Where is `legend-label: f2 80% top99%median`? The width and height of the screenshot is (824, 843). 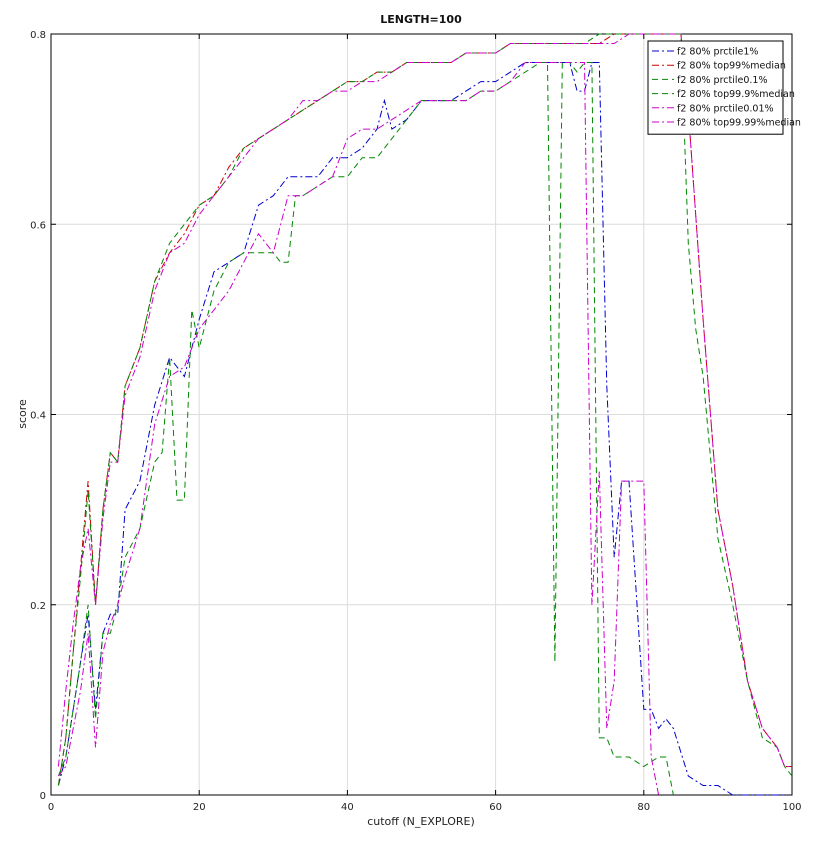
legend-label: f2 80% top99%median is located at coordinates (731, 66).